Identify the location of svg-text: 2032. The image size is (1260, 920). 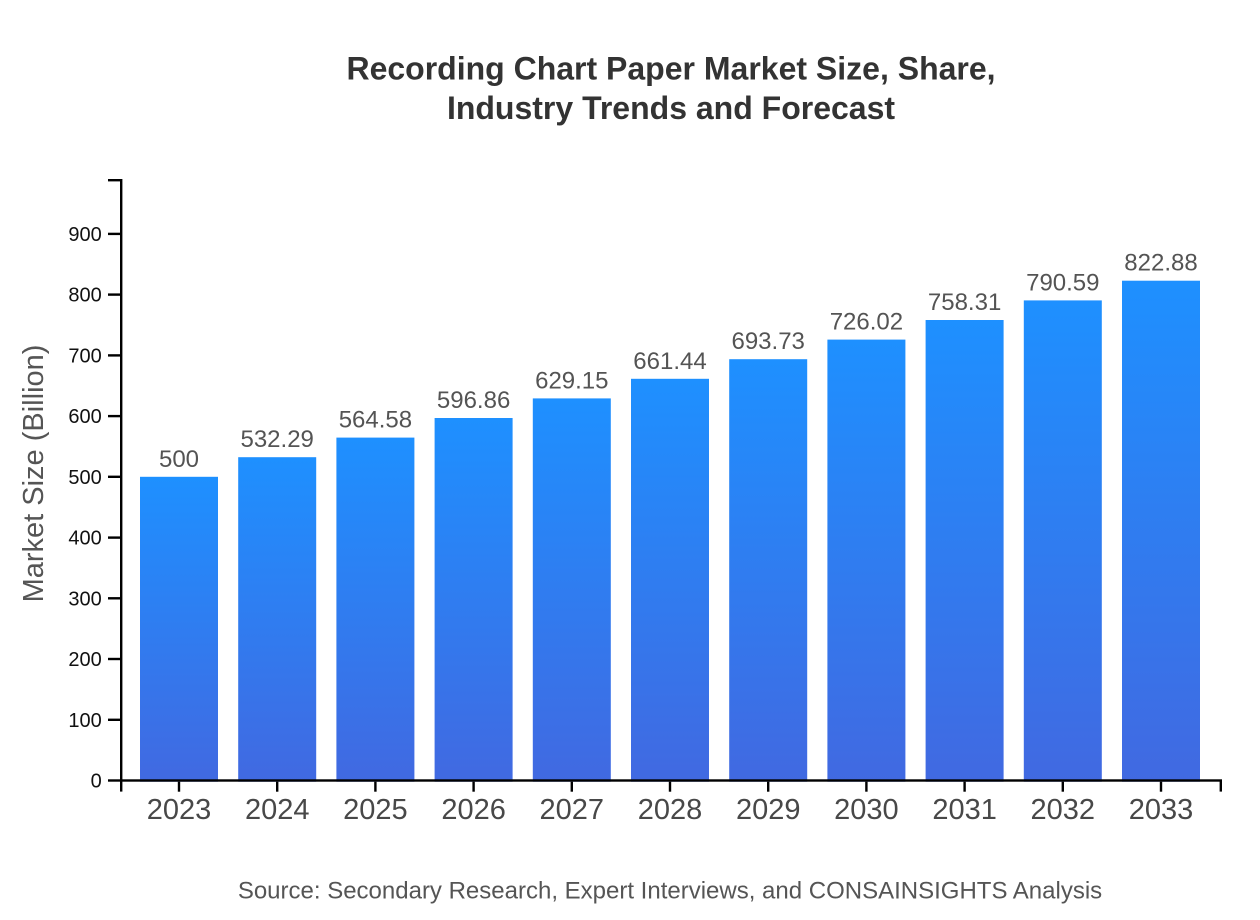
(1063, 810).